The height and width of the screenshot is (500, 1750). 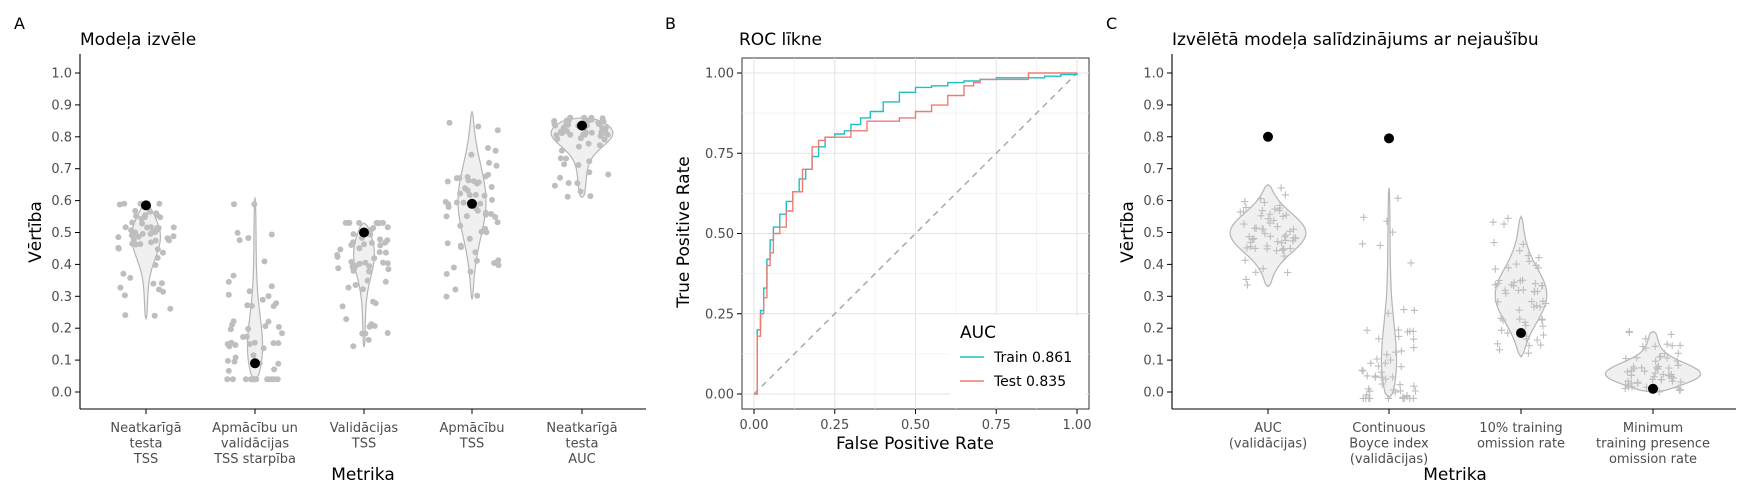 What do you see at coordinates (1077, 425) in the screenshot?
I see `x-tick-label: 1.00` at bounding box center [1077, 425].